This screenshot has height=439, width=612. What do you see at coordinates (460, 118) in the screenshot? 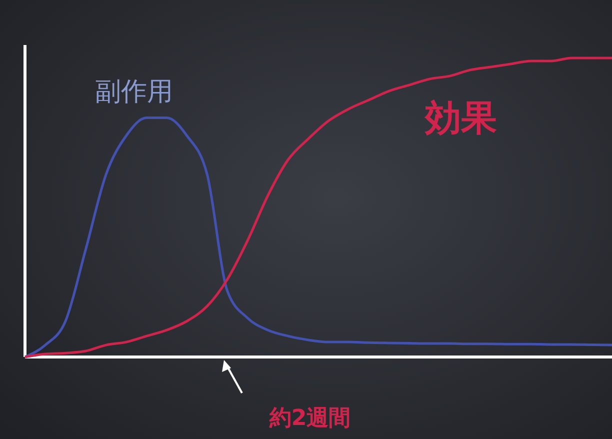
I see `series-label: 効果` at bounding box center [460, 118].